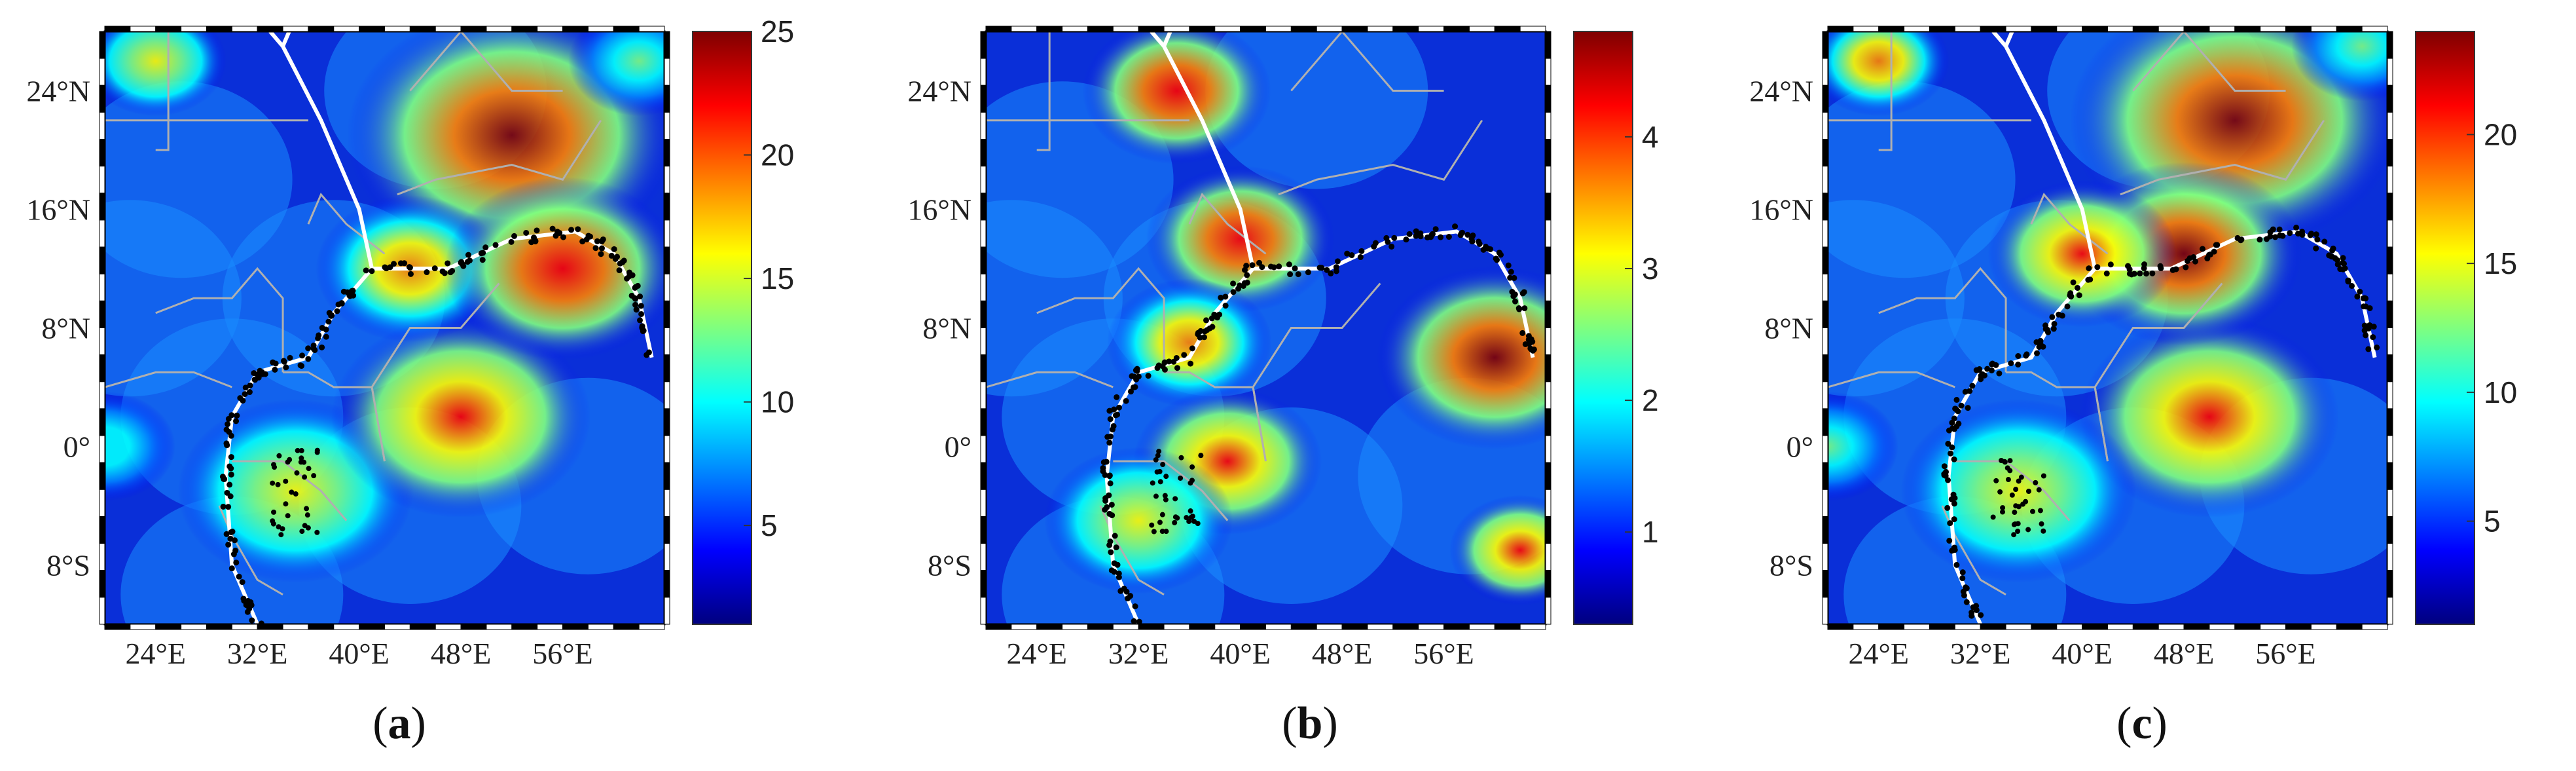 The image size is (2576, 771). I want to click on colorbar, so click(2445, 328).